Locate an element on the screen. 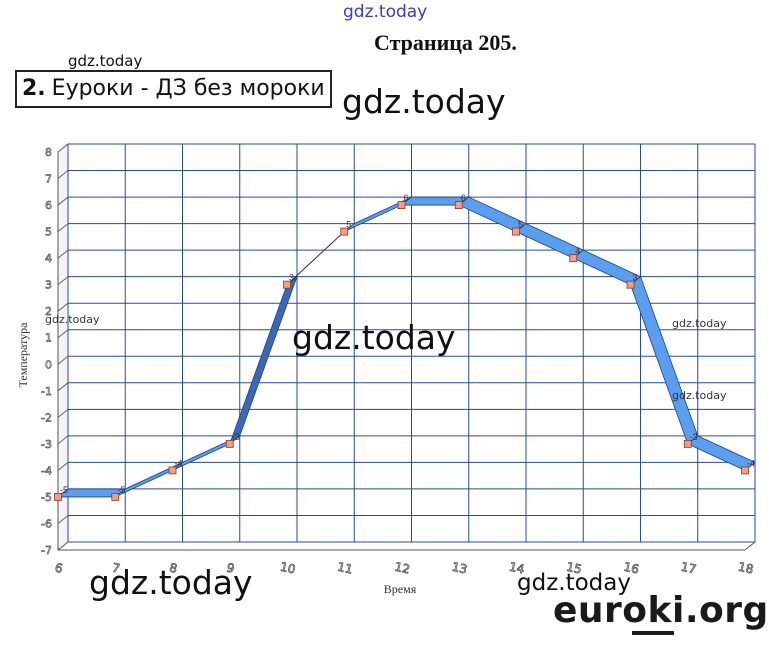 The width and height of the screenshot is (769, 651). y-tick-label: -7 is located at coordinates (46, 550).